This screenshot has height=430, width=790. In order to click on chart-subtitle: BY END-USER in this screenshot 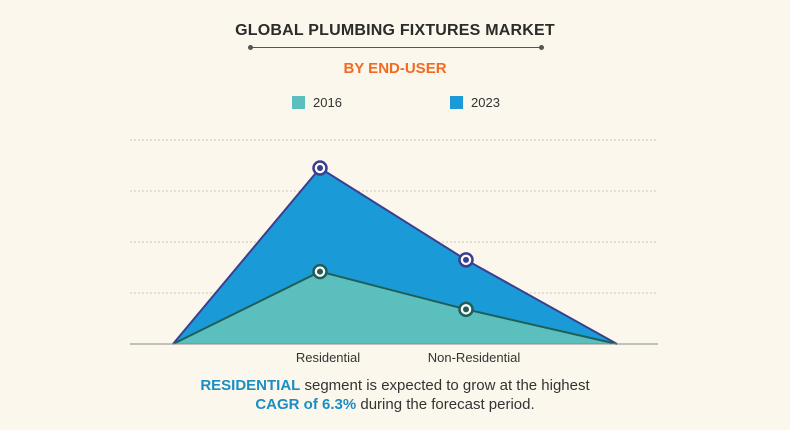, I will do `click(395, 68)`.